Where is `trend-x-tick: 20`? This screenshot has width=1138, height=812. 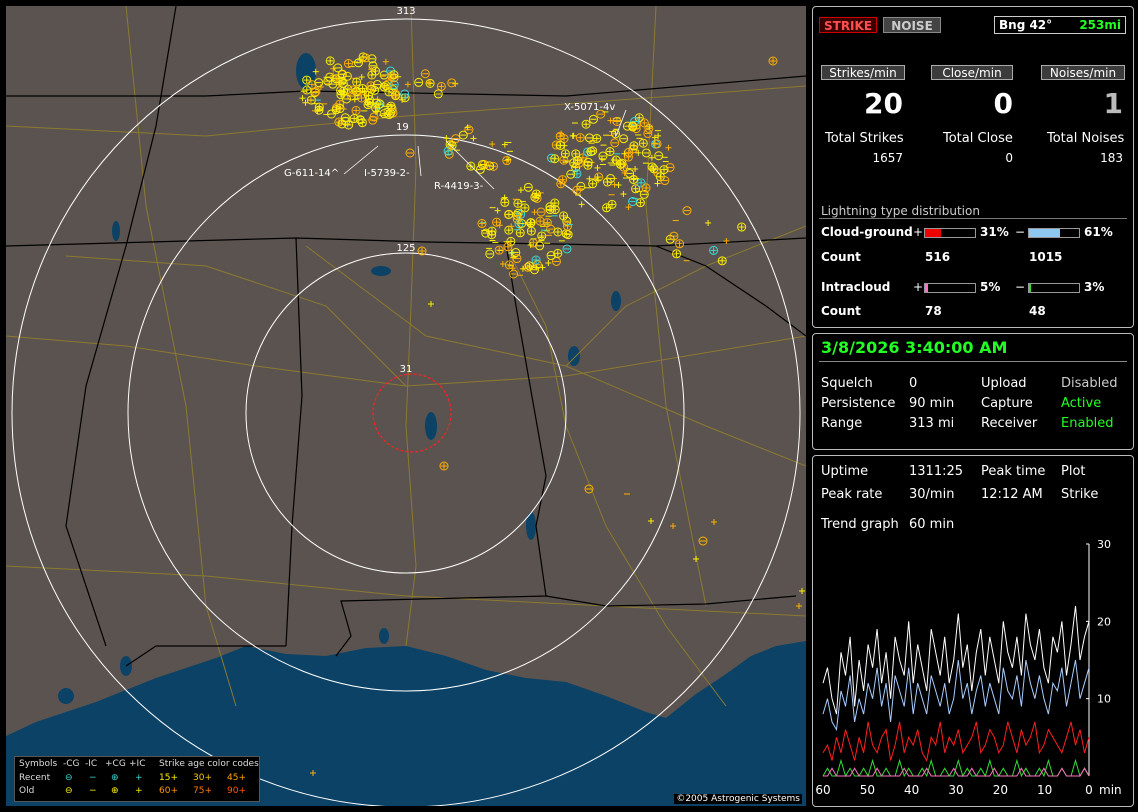
trend-x-tick: 20 is located at coordinates (1000, 790).